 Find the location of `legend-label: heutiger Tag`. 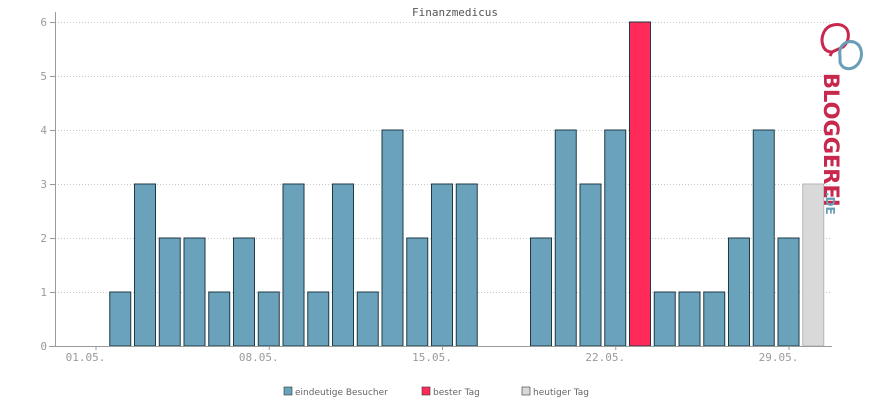

legend-label: heutiger Tag is located at coordinates (561, 393).